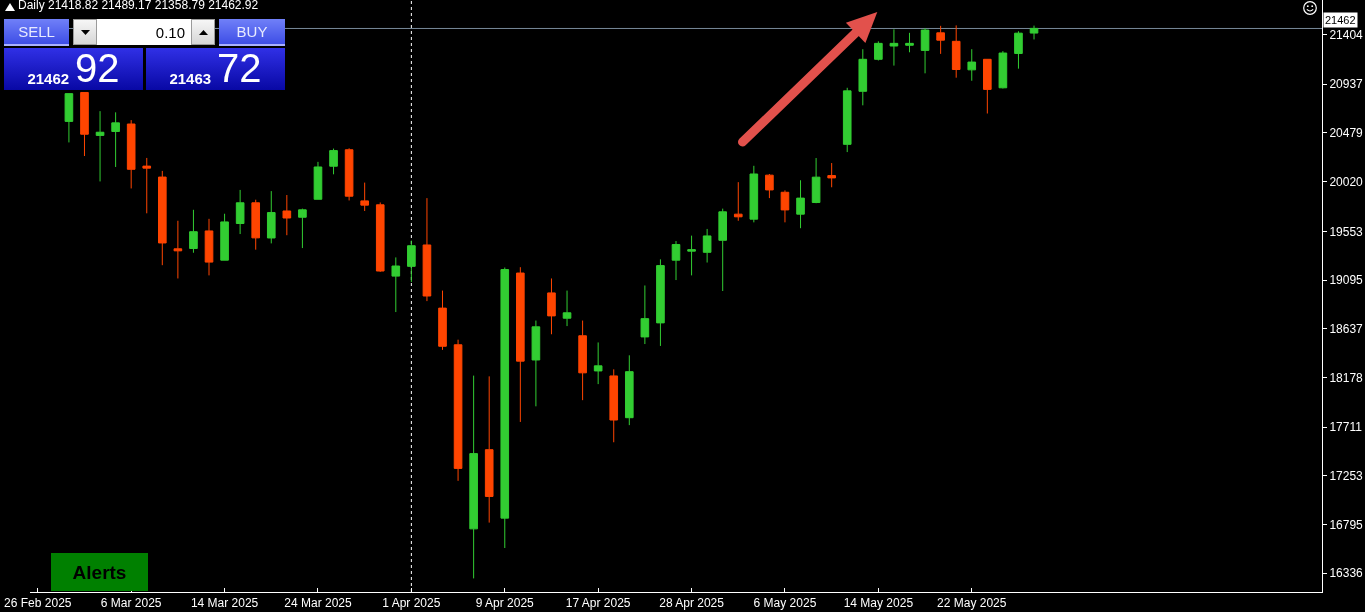 Image resolution: width=1365 pixels, height=612 pixels. I want to click on bid-price-box: 21462 92, so click(73, 69).